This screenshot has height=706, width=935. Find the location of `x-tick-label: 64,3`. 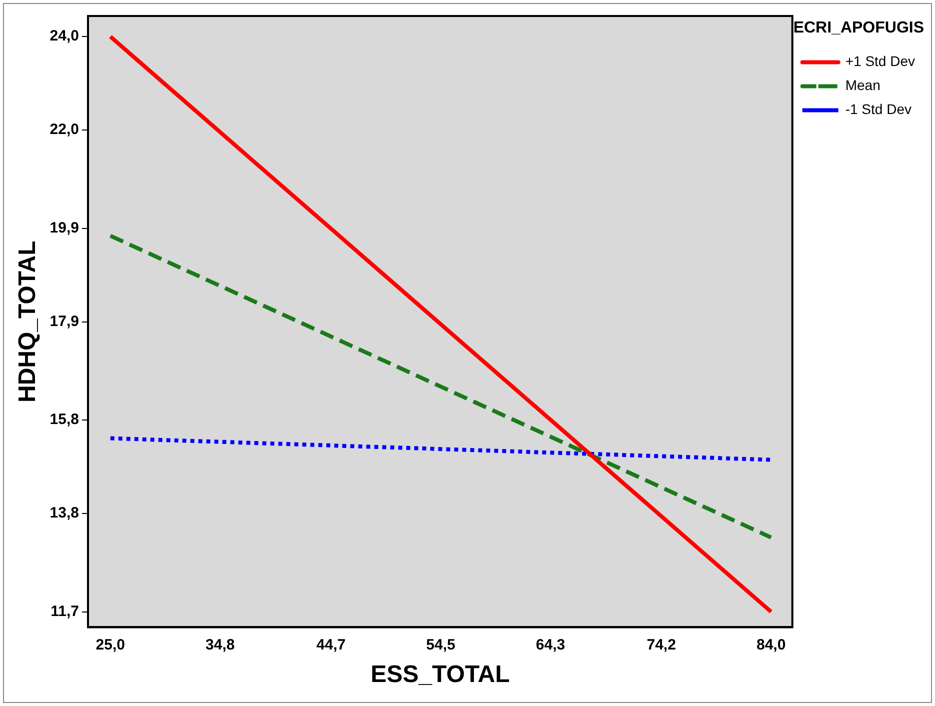

x-tick-label: 64,3 is located at coordinates (551, 645).